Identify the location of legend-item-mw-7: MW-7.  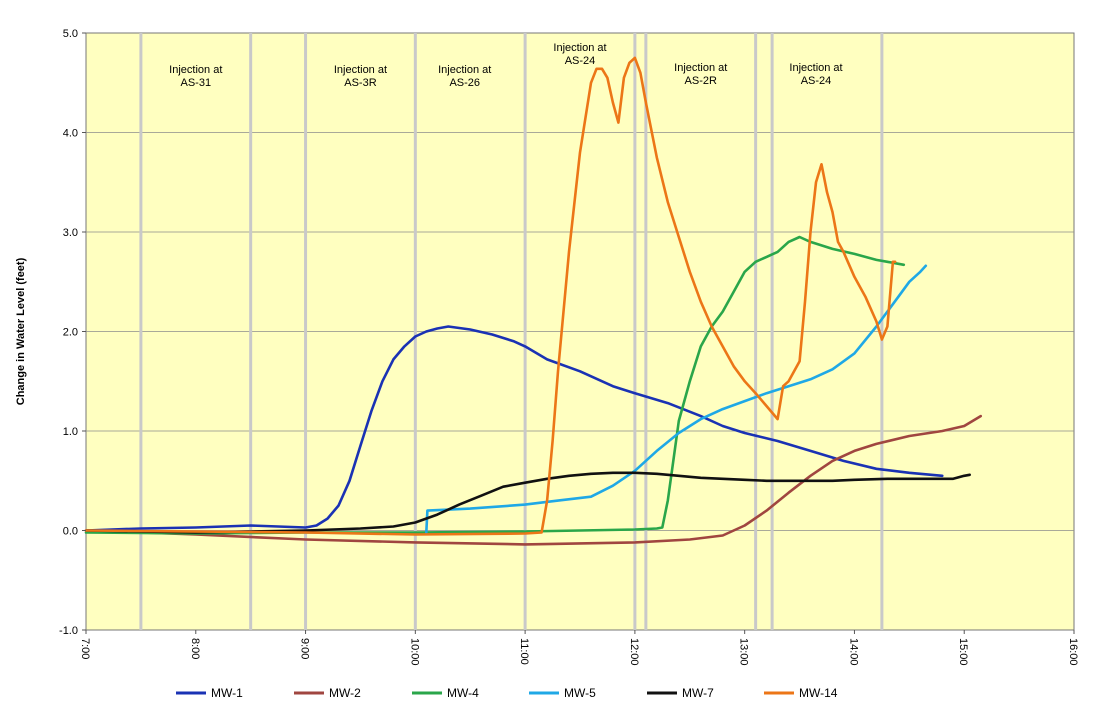
(680, 693).